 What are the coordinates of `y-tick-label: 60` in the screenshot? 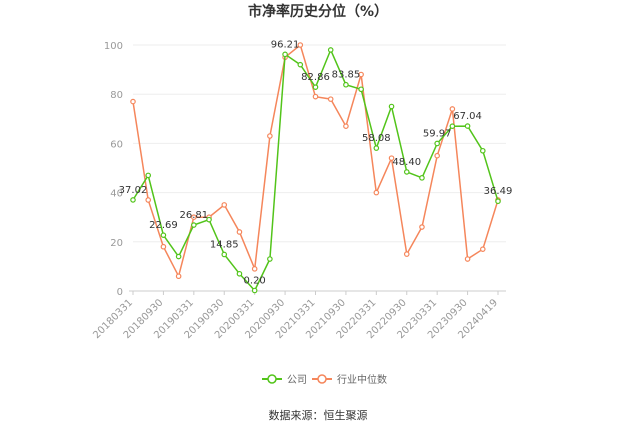 It's located at (116, 144).